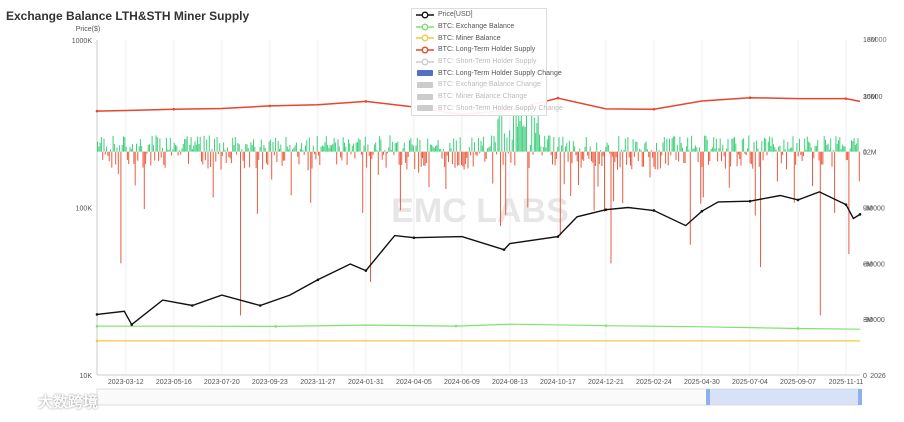 The height and width of the screenshot is (422, 904). What do you see at coordinates (479, 27) in the screenshot?
I see `legend-item: BTC: Exchange Balance` at bounding box center [479, 27].